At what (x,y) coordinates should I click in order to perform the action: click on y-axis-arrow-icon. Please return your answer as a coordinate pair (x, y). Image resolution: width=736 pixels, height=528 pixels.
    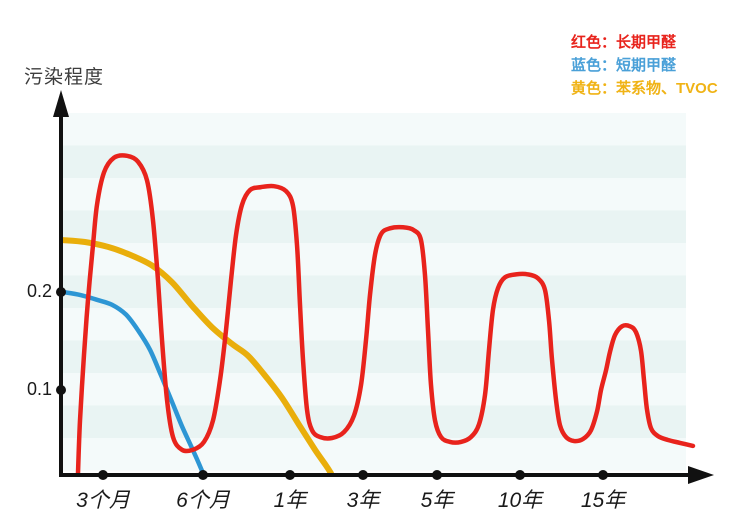
    Looking at the image, I should click on (61, 103).